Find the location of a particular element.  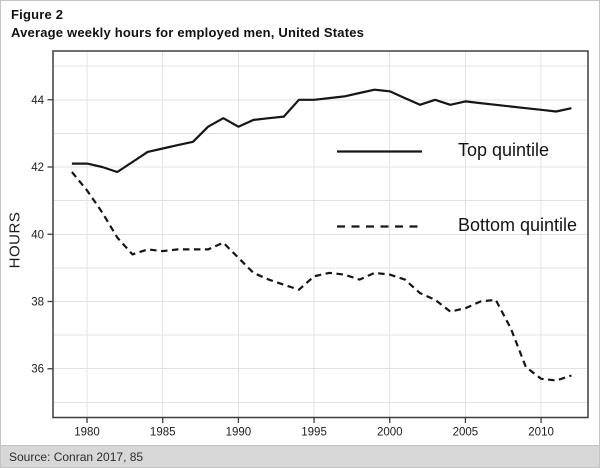

figure-label: Figure 2 is located at coordinates (37, 14).